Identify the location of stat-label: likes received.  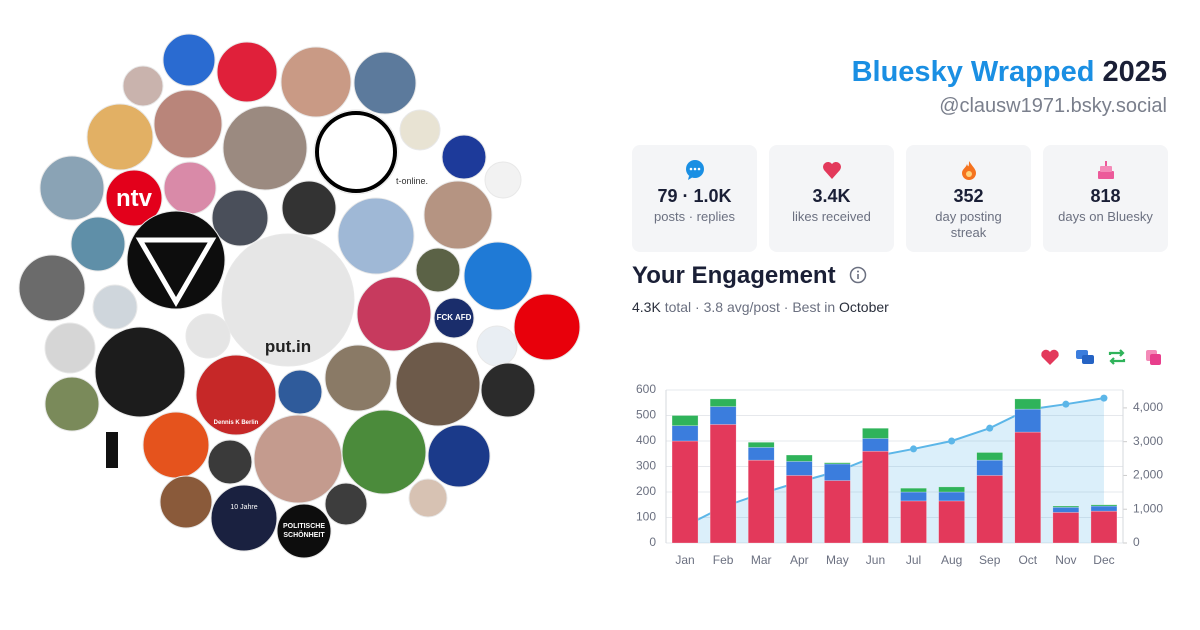
(831, 216).